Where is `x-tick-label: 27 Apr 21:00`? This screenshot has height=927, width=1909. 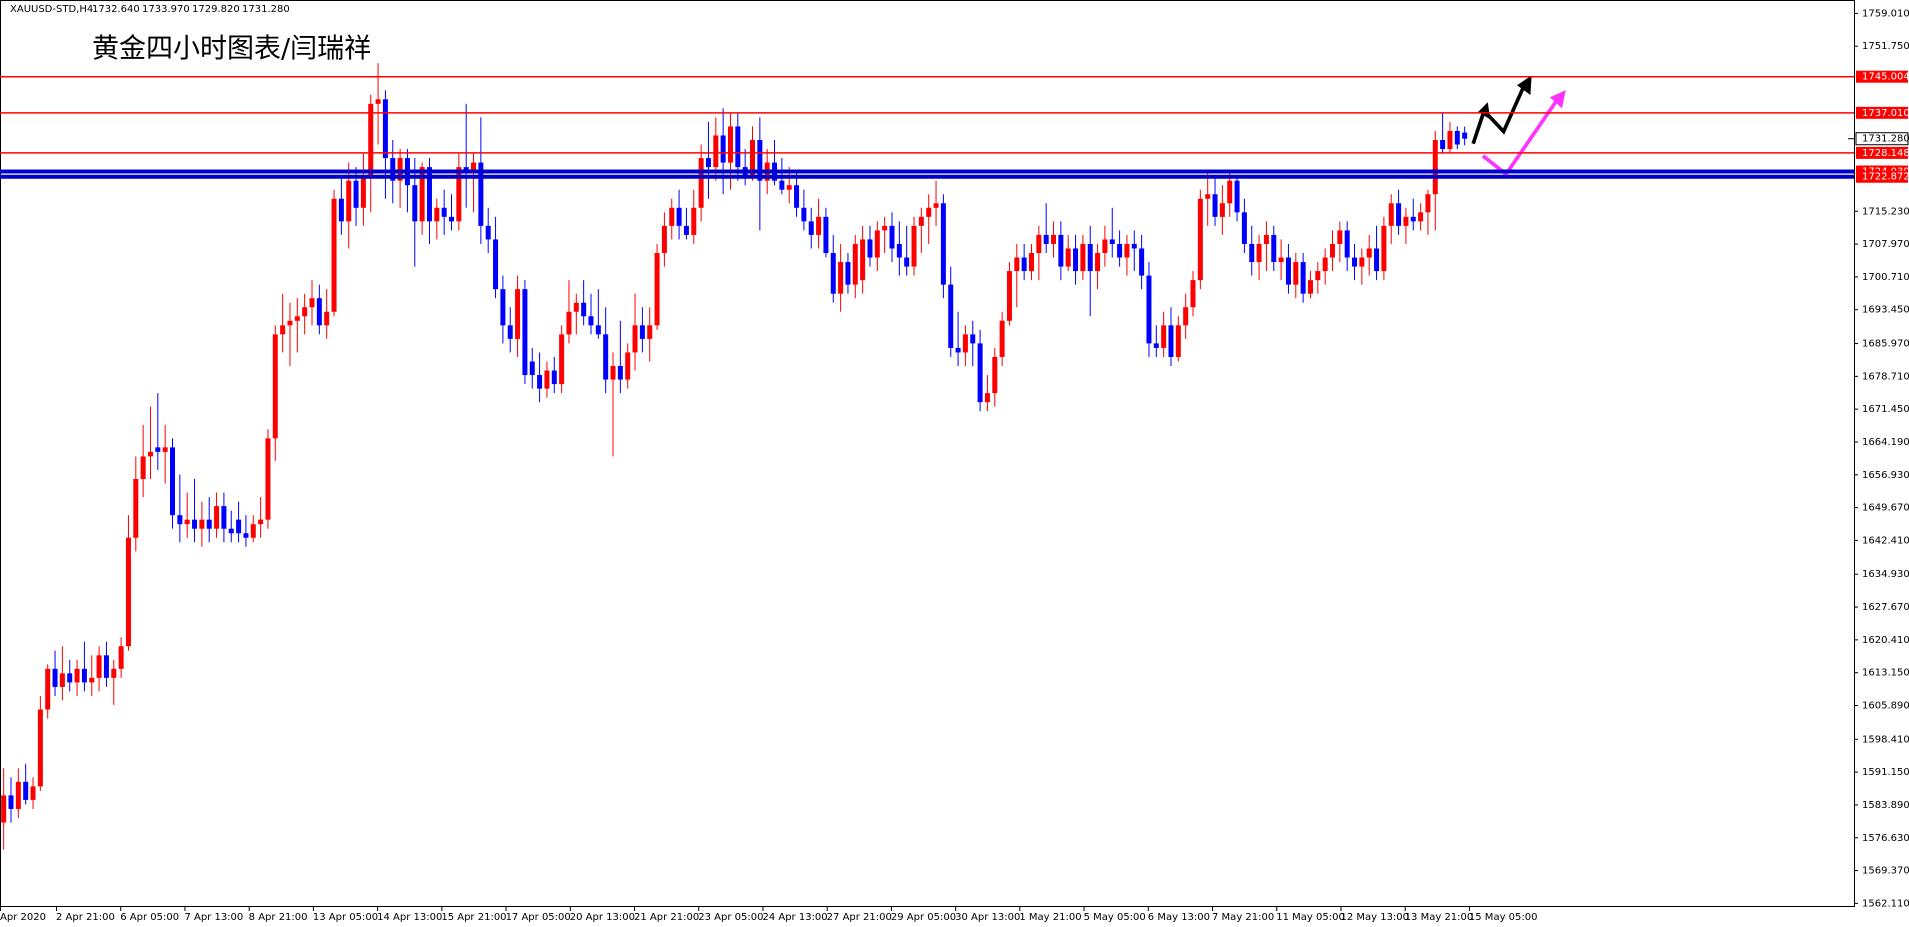
x-tick-label: 27 Apr 21:00 is located at coordinates (859, 917).